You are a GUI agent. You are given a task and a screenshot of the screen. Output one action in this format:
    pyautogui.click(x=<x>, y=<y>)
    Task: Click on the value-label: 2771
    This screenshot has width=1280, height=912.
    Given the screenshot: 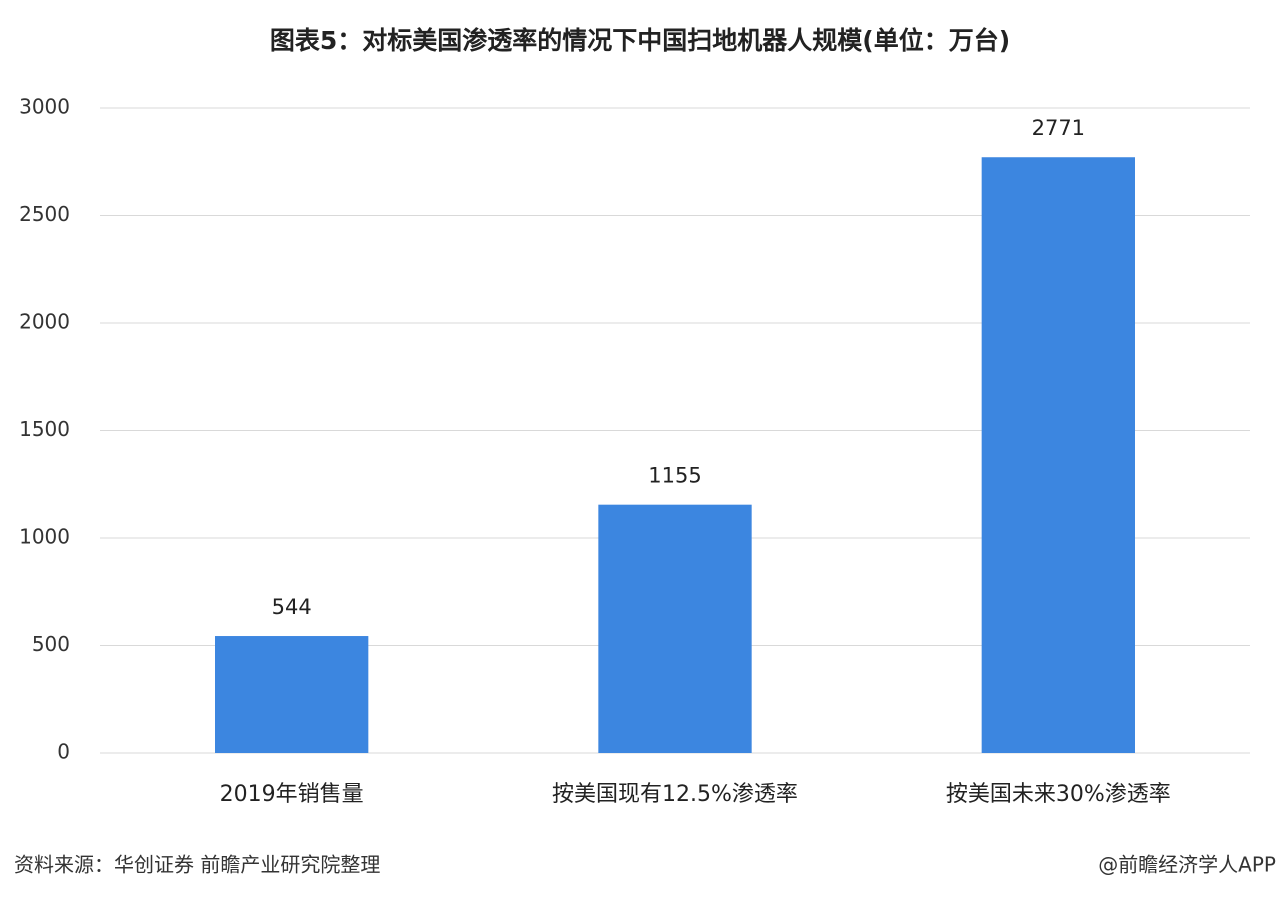 What is the action you would take?
    pyautogui.click(x=1058, y=128)
    